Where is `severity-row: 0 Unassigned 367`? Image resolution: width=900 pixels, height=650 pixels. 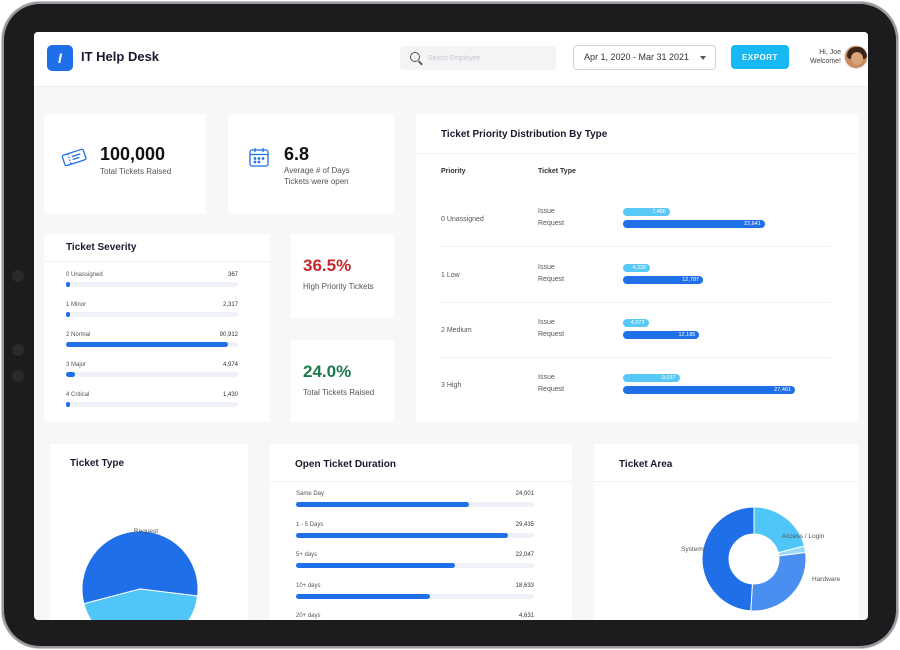 severity-row: 0 Unassigned 367 is located at coordinates (152, 280).